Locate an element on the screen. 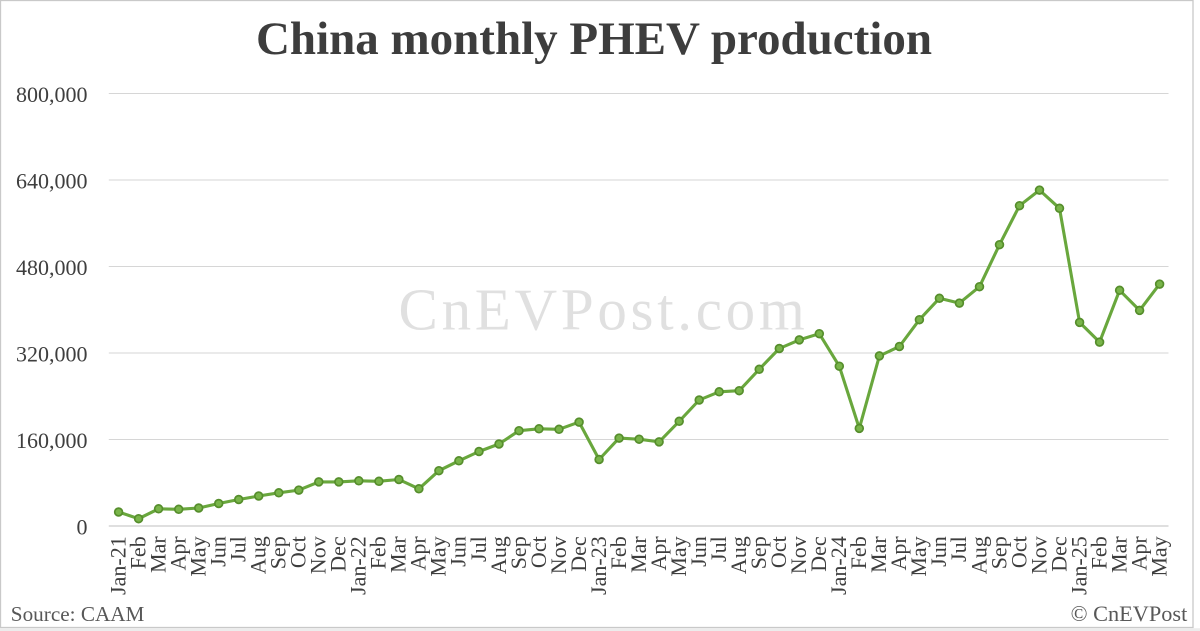 The image size is (1200, 631). svg-text: Jan-22 is located at coordinates (358, 565).